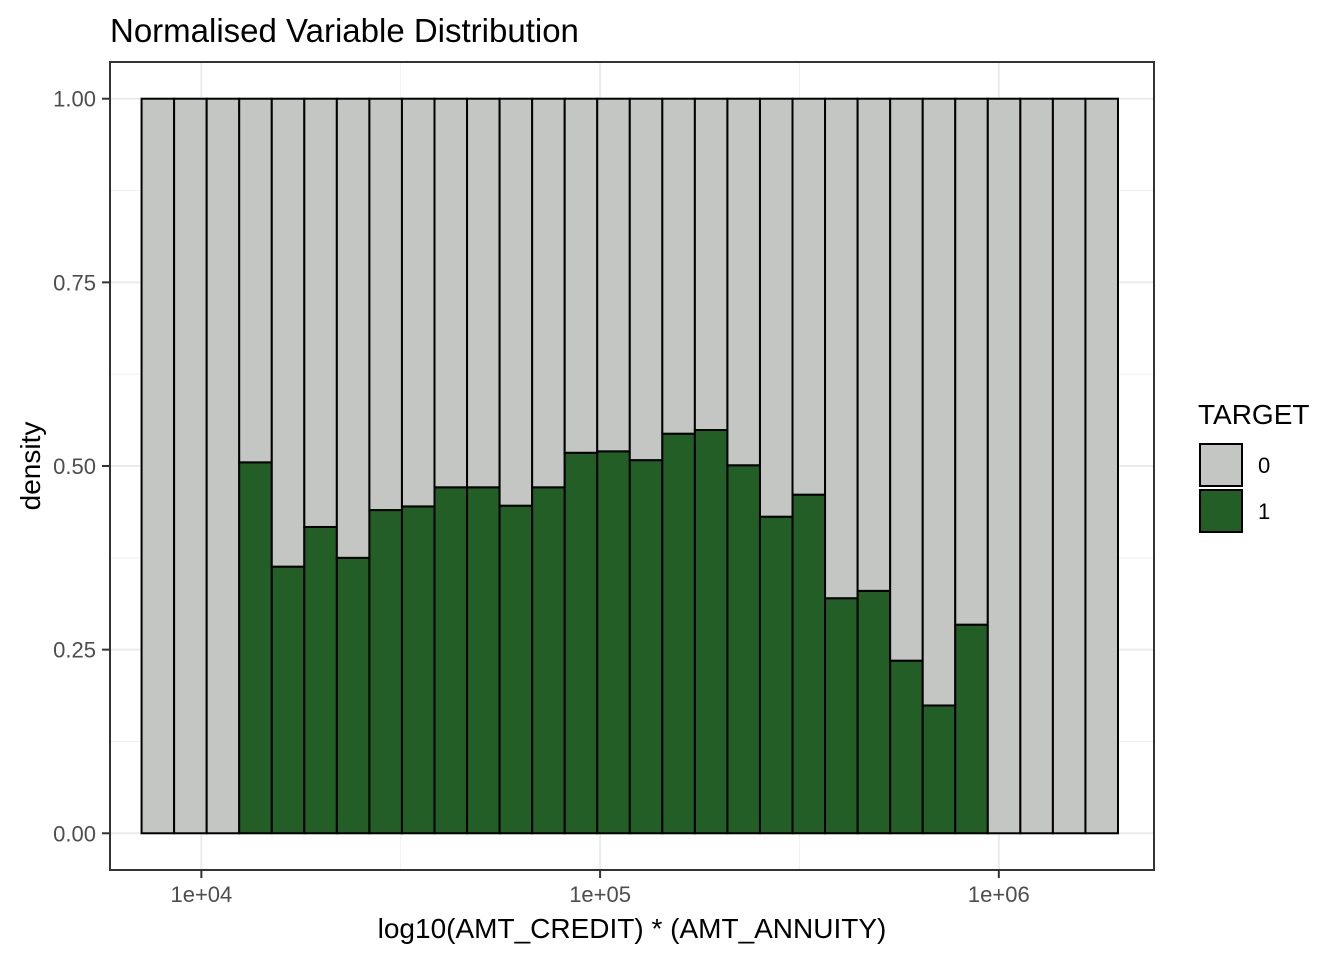 This screenshot has width=1344, height=960. Describe the element at coordinates (74, 282) in the screenshot. I see `y-tick-label: 0.75` at that location.